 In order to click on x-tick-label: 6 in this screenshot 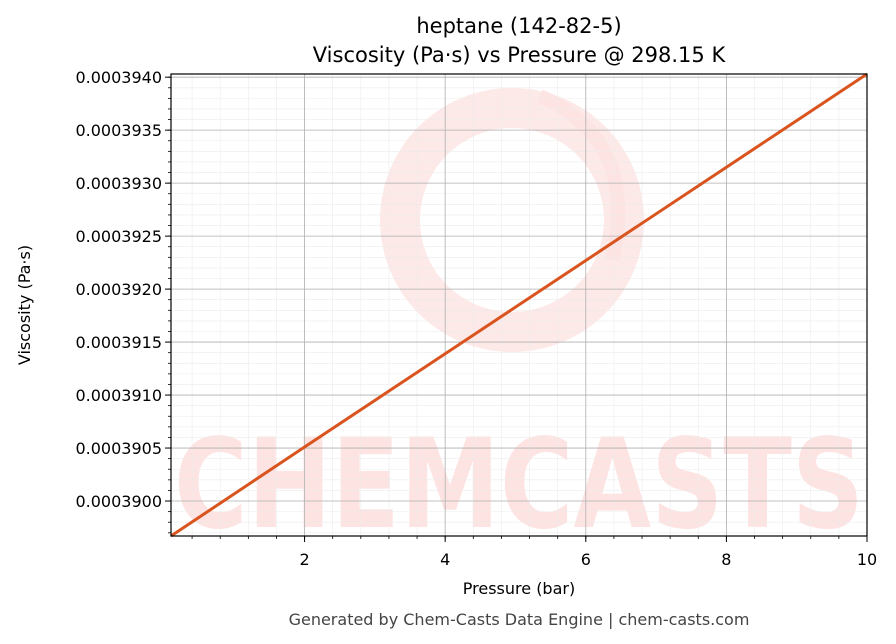, I will do `click(586, 559)`.